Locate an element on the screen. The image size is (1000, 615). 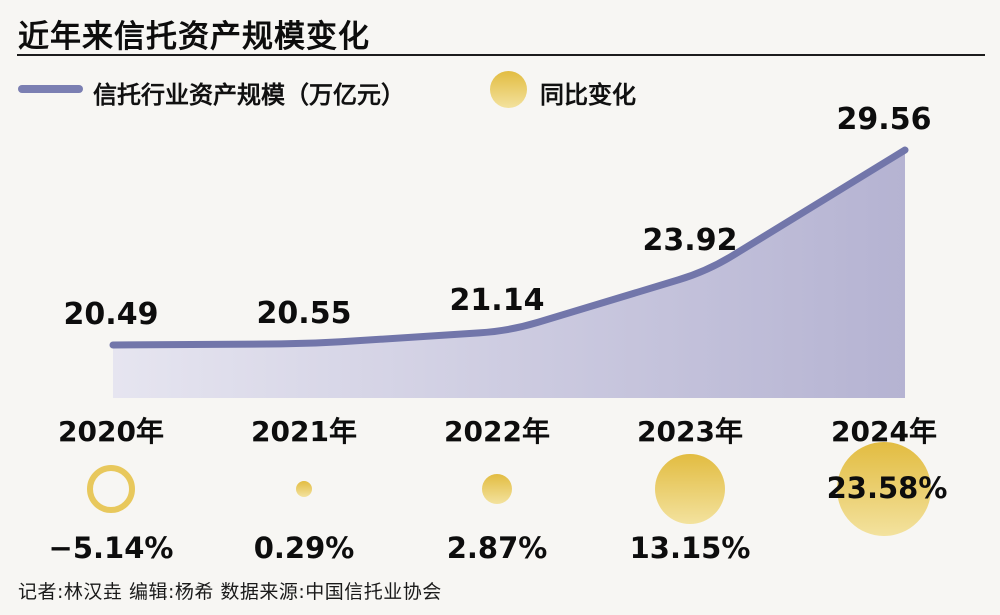
value-label-2021: 20.55 is located at coordinates (304, 313).